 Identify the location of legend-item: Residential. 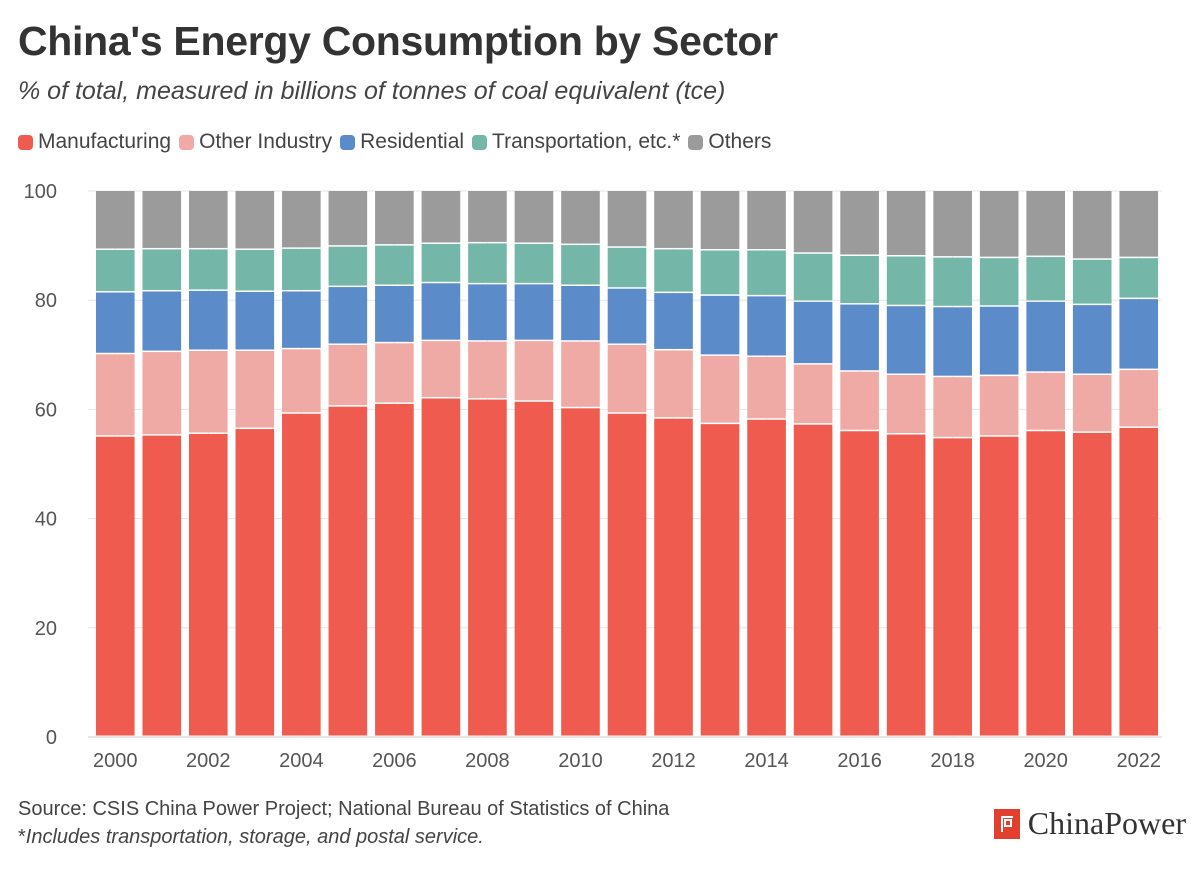
(402, 142).